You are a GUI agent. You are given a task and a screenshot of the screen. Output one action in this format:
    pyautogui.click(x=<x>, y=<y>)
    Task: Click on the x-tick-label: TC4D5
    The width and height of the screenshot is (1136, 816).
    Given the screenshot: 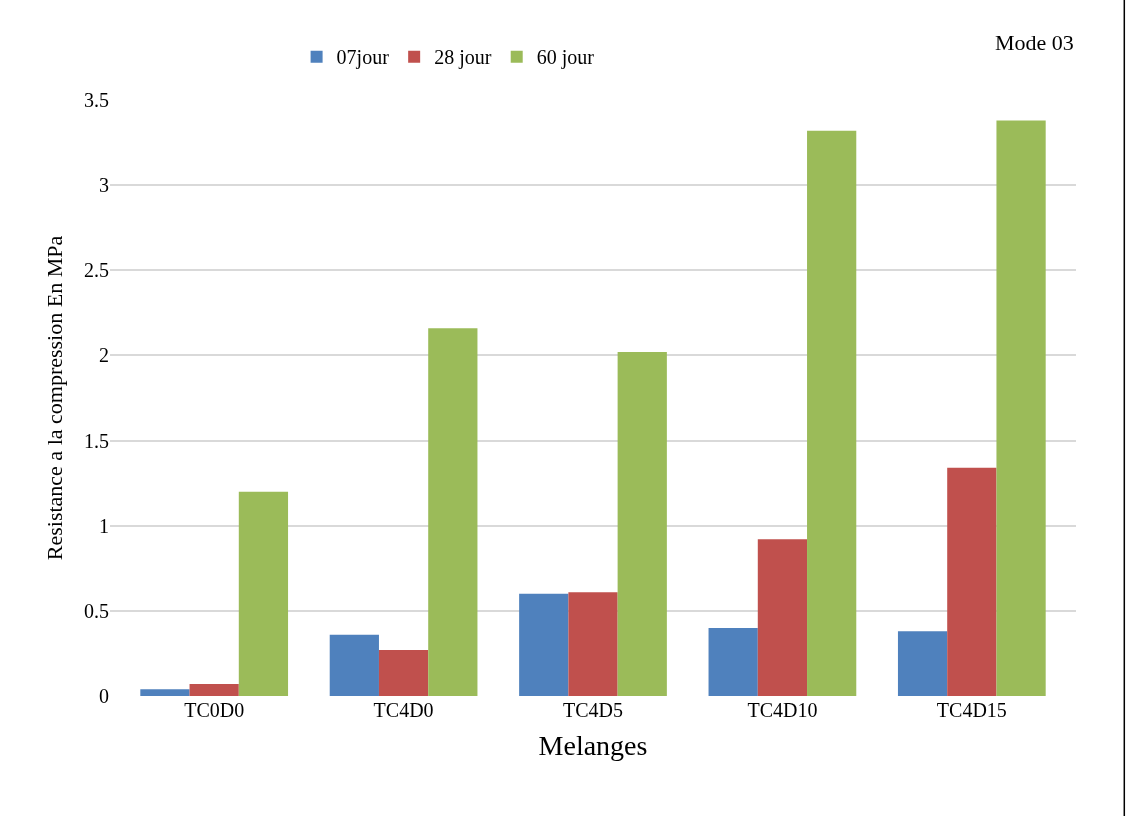 What is the action you would take?
    pyautogui.click(x=593, y=710)
    